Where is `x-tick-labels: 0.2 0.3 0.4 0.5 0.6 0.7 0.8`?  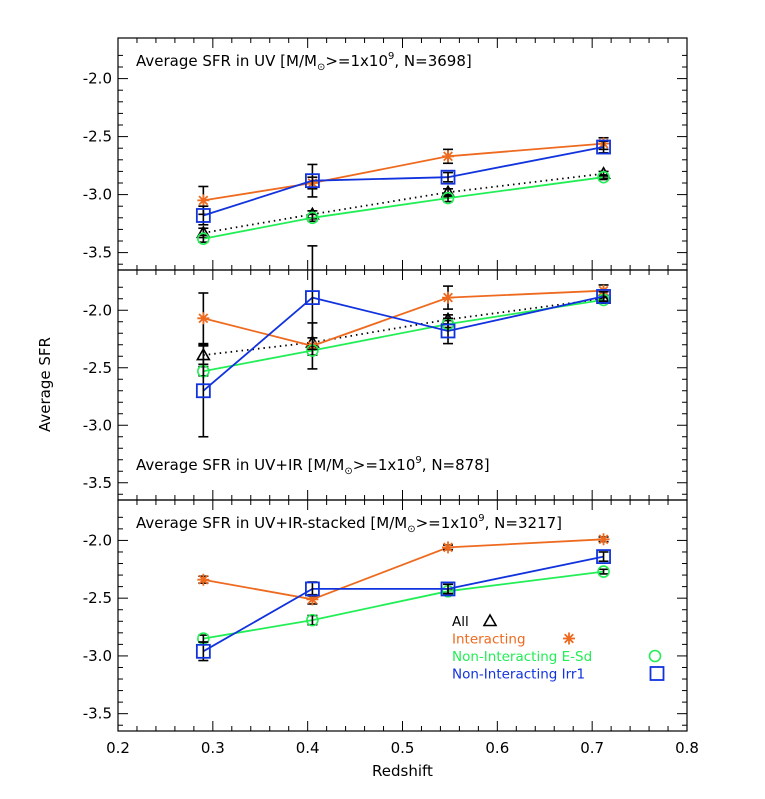
x-tick-labels: 0.2 0.3 0.4 0.5 0.6 0.7 0.8 is located at coordinates (402, 748).